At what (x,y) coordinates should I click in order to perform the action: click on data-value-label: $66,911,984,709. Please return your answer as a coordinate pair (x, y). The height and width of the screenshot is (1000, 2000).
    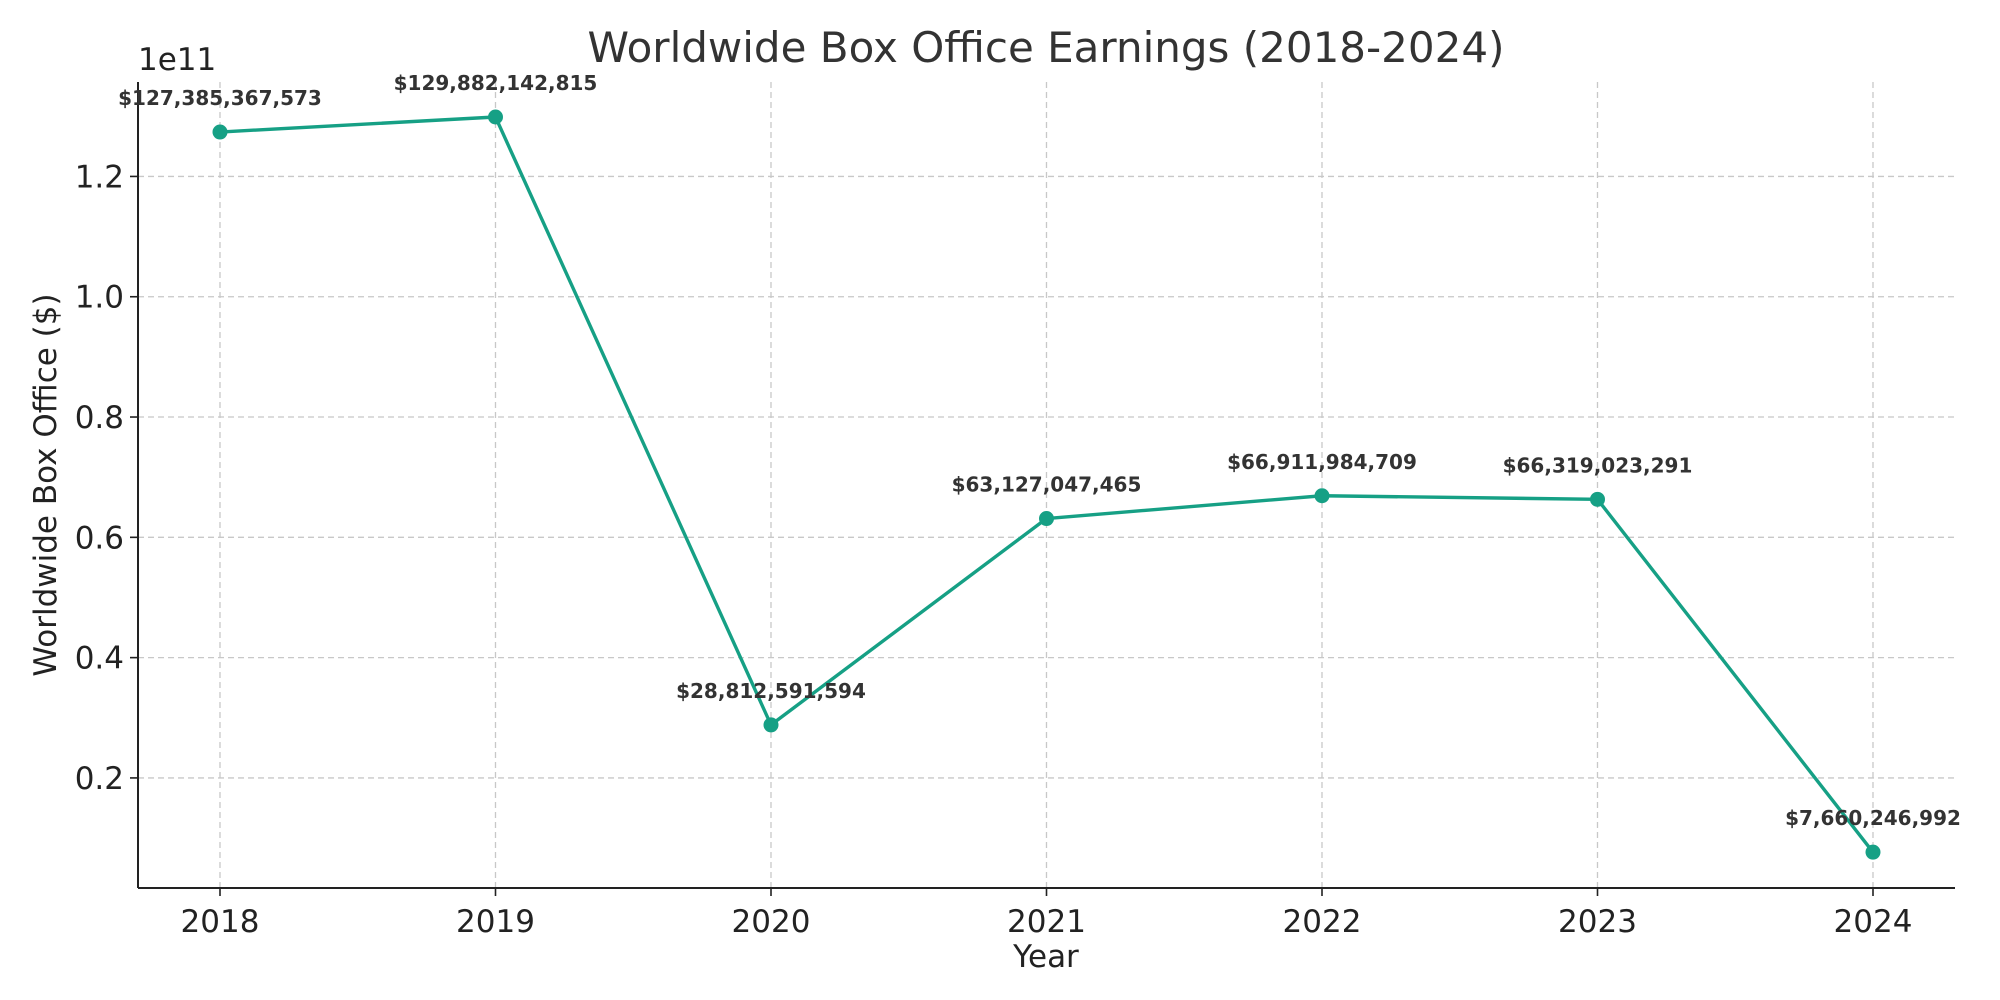
    Looking at the image, I should click on (1322, 462).